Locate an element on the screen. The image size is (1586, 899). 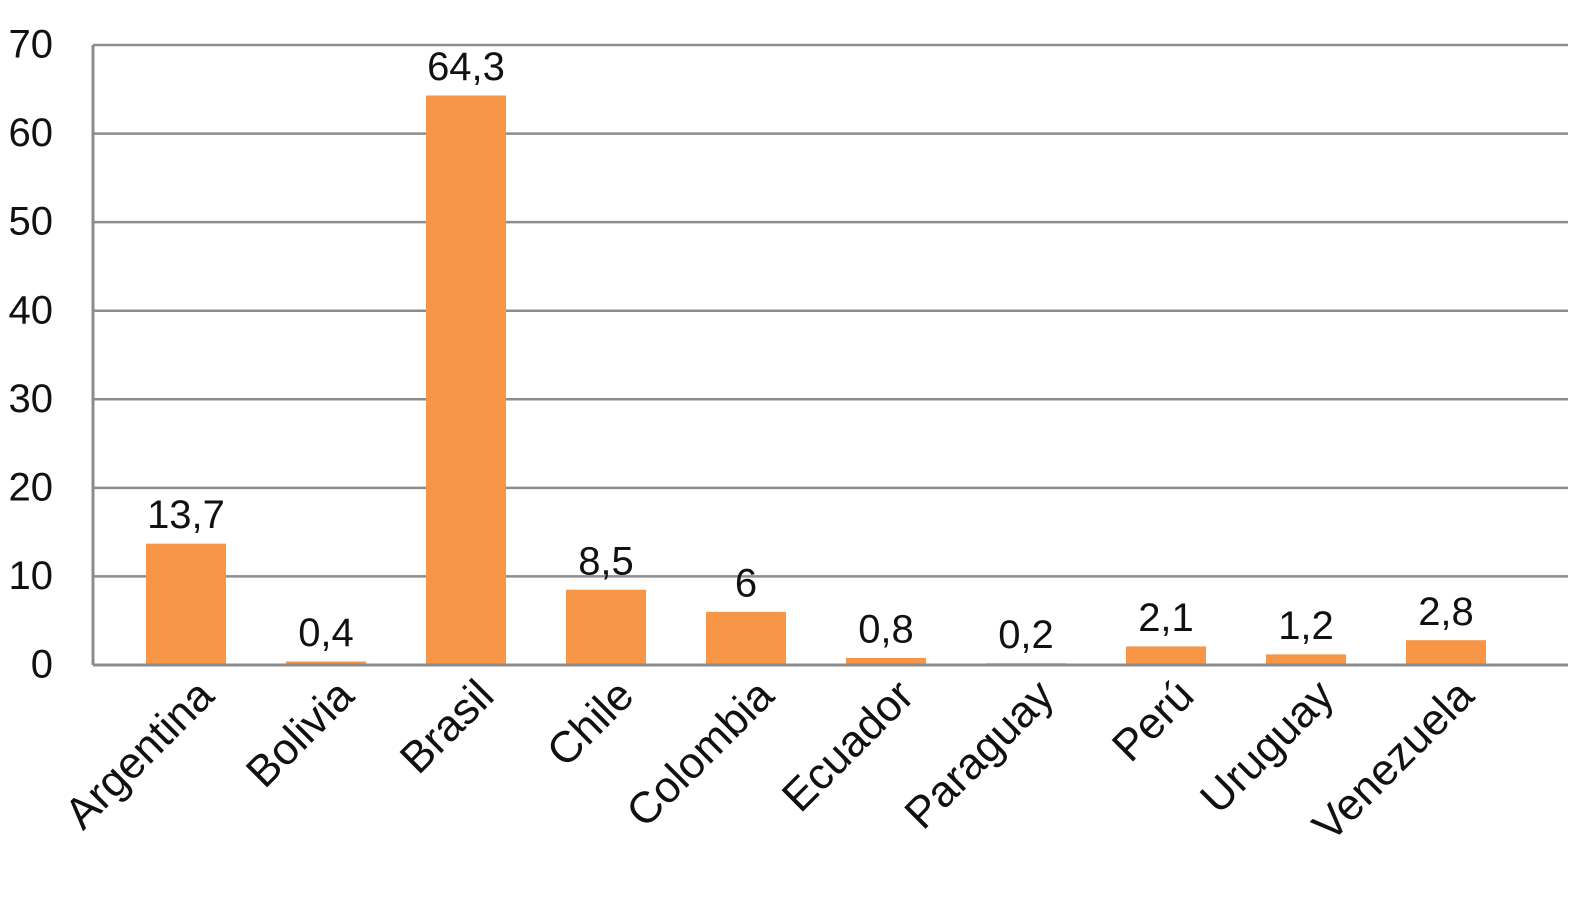
y-tick-label: 40 is located at coordinates (31, 310).